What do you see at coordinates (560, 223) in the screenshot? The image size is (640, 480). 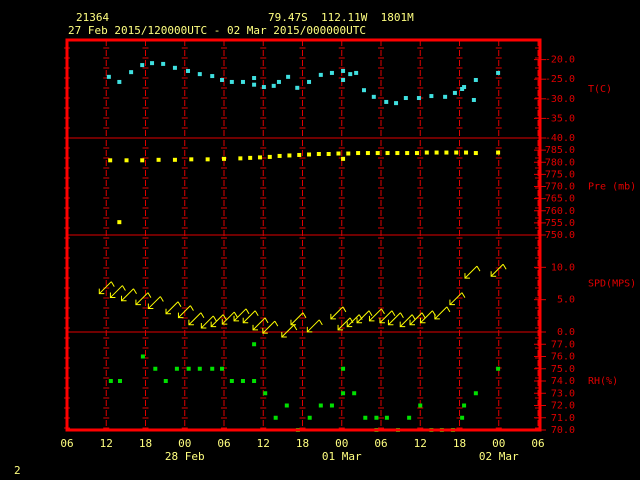 I see `y-tick-label: 755.0` at bounding box center [560, 223].